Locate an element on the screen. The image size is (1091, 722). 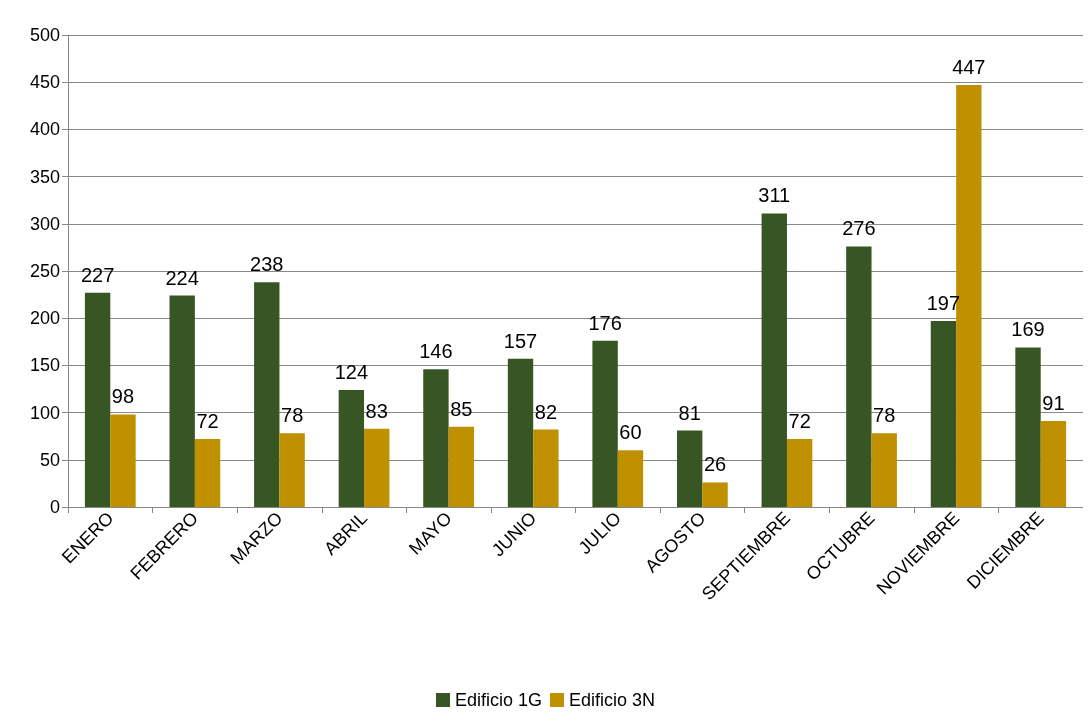
data-label: 98 is located at coordinates (123, 396).